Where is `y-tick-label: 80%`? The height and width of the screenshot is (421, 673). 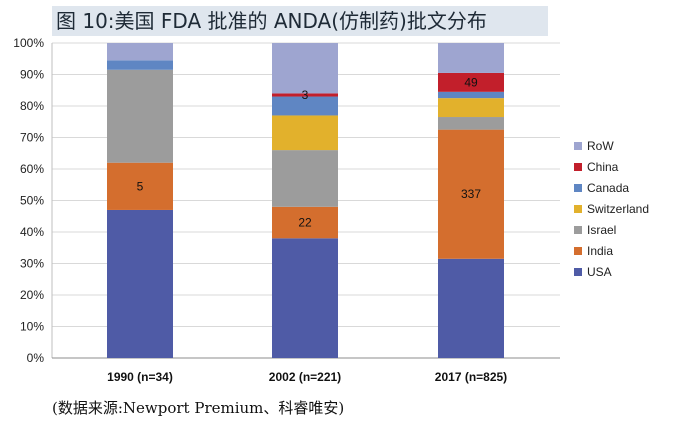 y-tick-label: 80% is located at coordinates (32, 106).